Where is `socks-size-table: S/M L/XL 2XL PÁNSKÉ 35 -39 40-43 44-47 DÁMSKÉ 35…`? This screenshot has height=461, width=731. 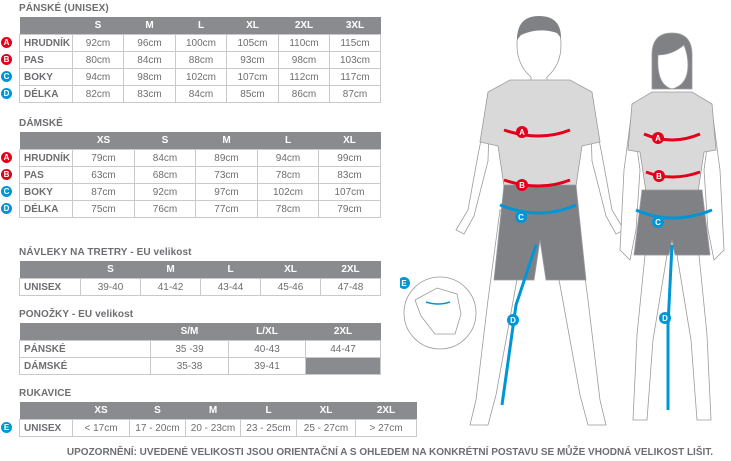
socks-size-table: S/M L/XL 2XL PÁNSKÉ 35 -39 40-43 44-47 DÁMSKÉ 35… is located at coordinates (200, 349).